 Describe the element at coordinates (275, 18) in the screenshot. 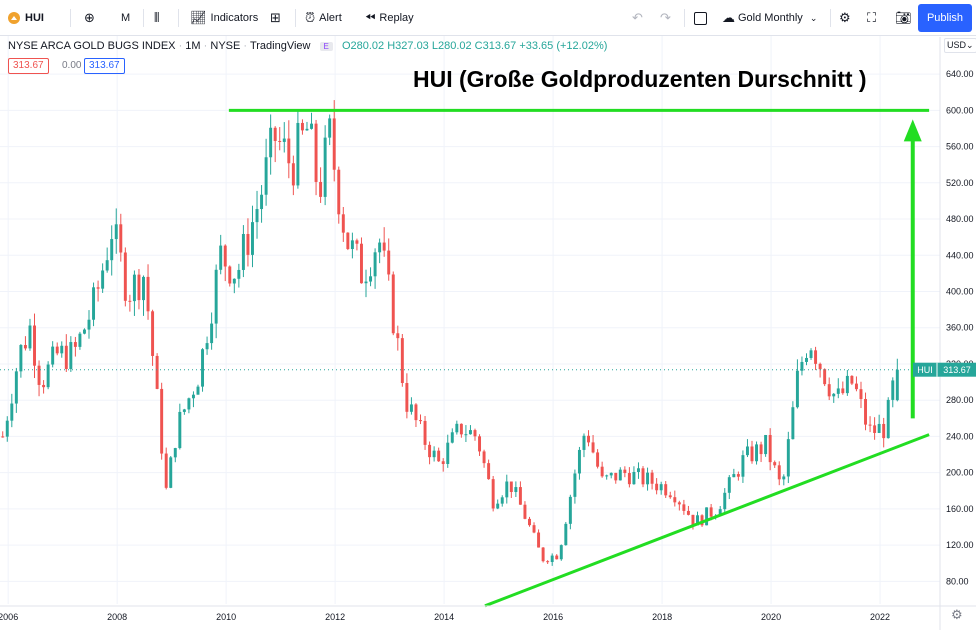

I see `templates-button: ⊞` at that location.